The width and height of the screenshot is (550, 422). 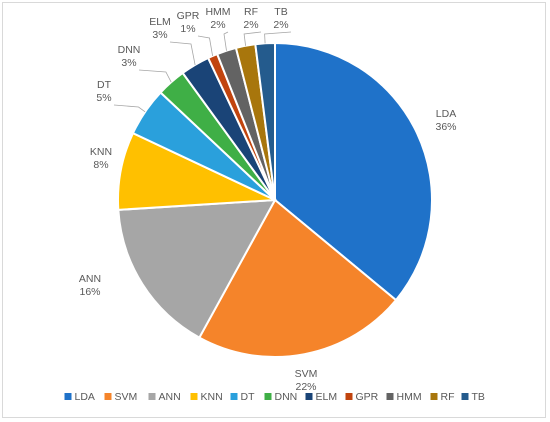 What do you see at coordinates (465, 396) in the screenshot?
I see `legend-swatch-tb` at bounding box center [465, 396].